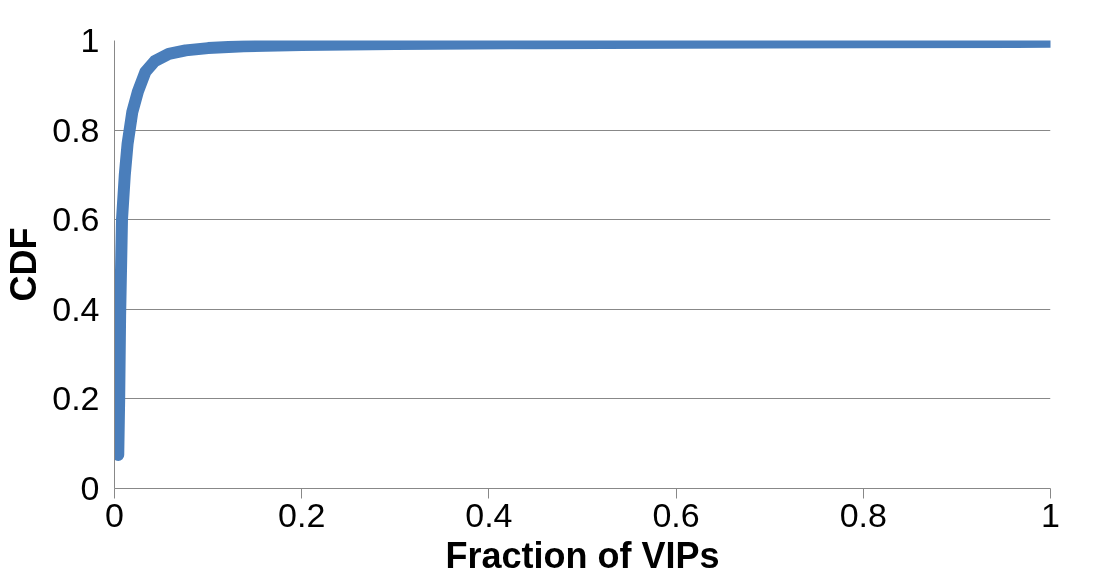 The image size is (1095, 582). What do you see at coordinates (90, 40) in the screenshot?
I see `y-tick-label: 1` at bounding box center [90, 40].